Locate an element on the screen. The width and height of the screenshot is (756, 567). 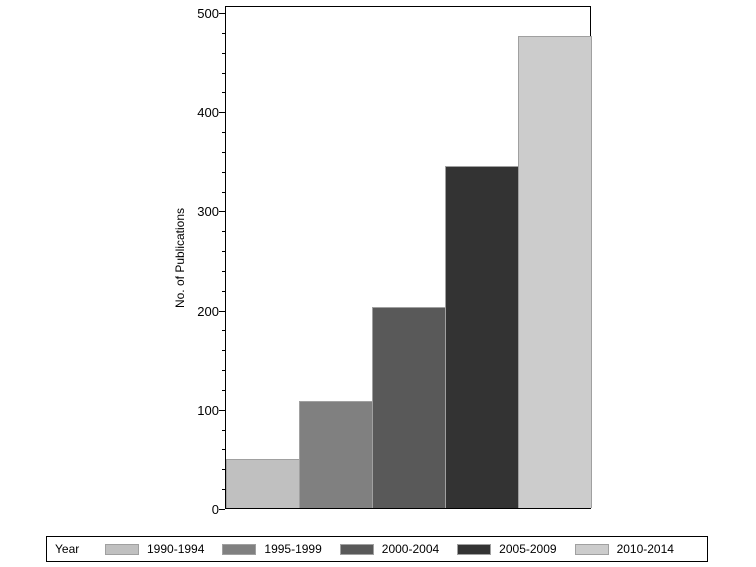
y-tick-label: 200 is located at coordinates (208, 311).